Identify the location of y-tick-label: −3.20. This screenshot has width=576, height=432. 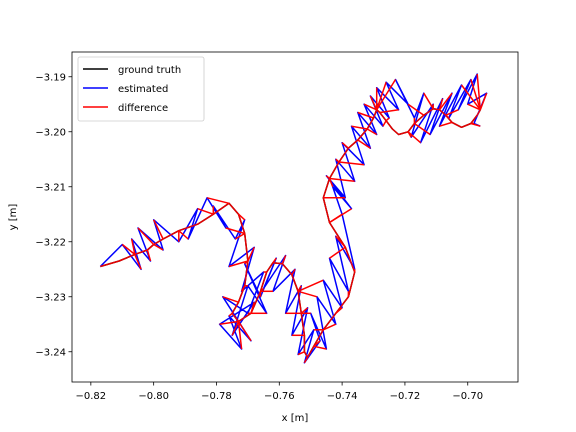
(50, 132).